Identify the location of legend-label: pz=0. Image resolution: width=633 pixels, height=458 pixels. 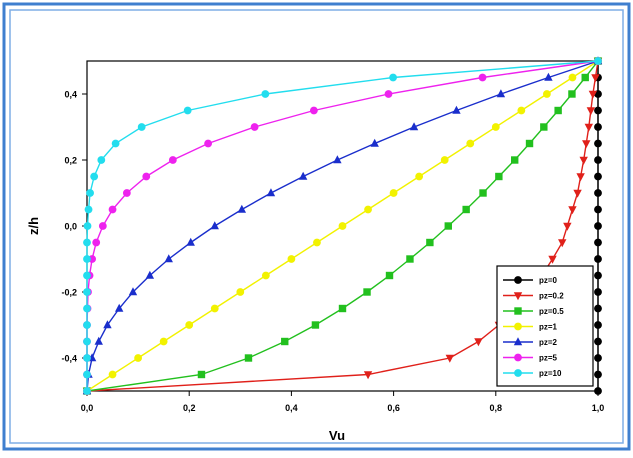
(548, 280).